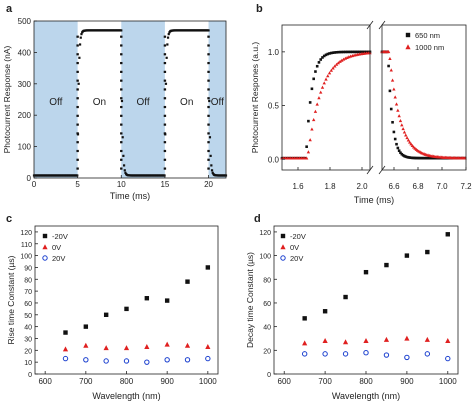 Image resolution: width=474 pixels, height=410 pixels. What do you see at coordinates (466, 186) in the screenshot?
I see `x-tick-label: 7.2` at bounding box center [466, 186].